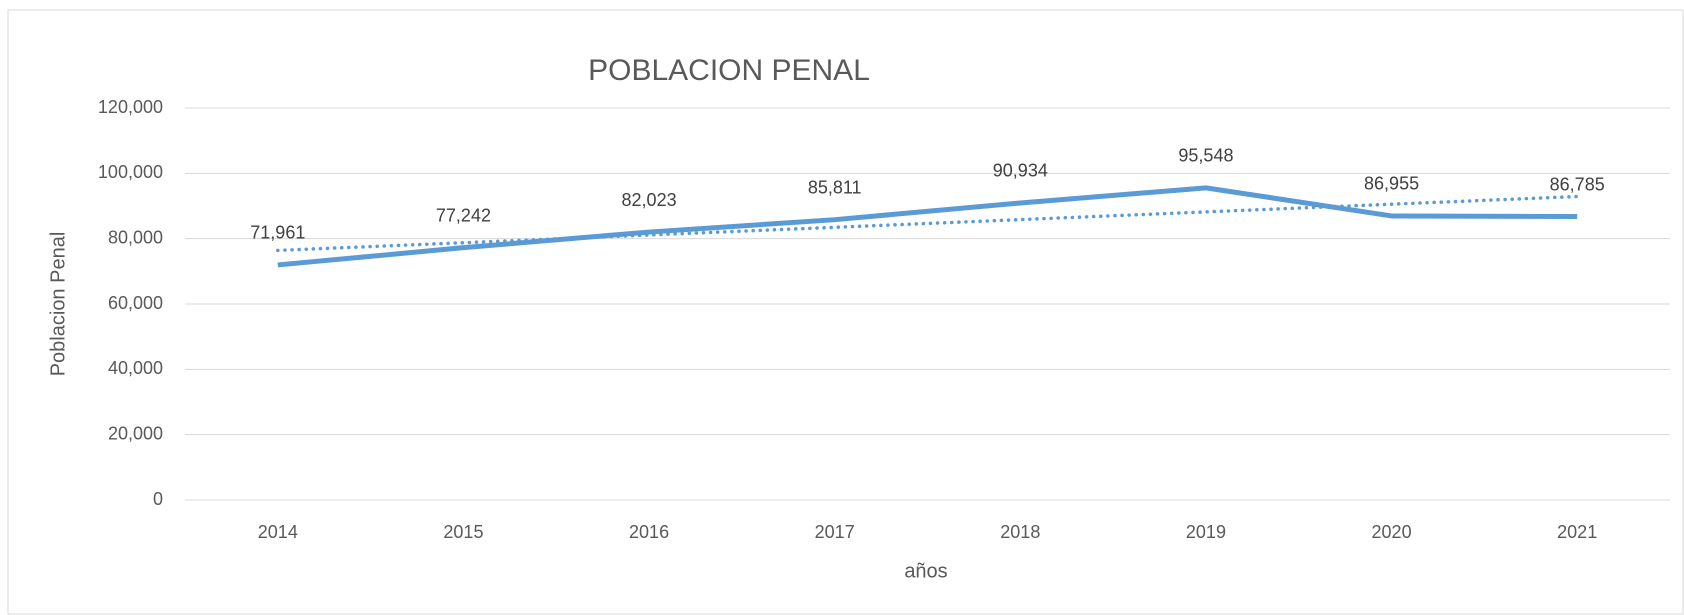 This screenshot has width=1684, height=615. What do you see at coordinates (1577, 532) in the screenshot?
I see `x-tick-label: 2021` at bounding box center [1577, 532].